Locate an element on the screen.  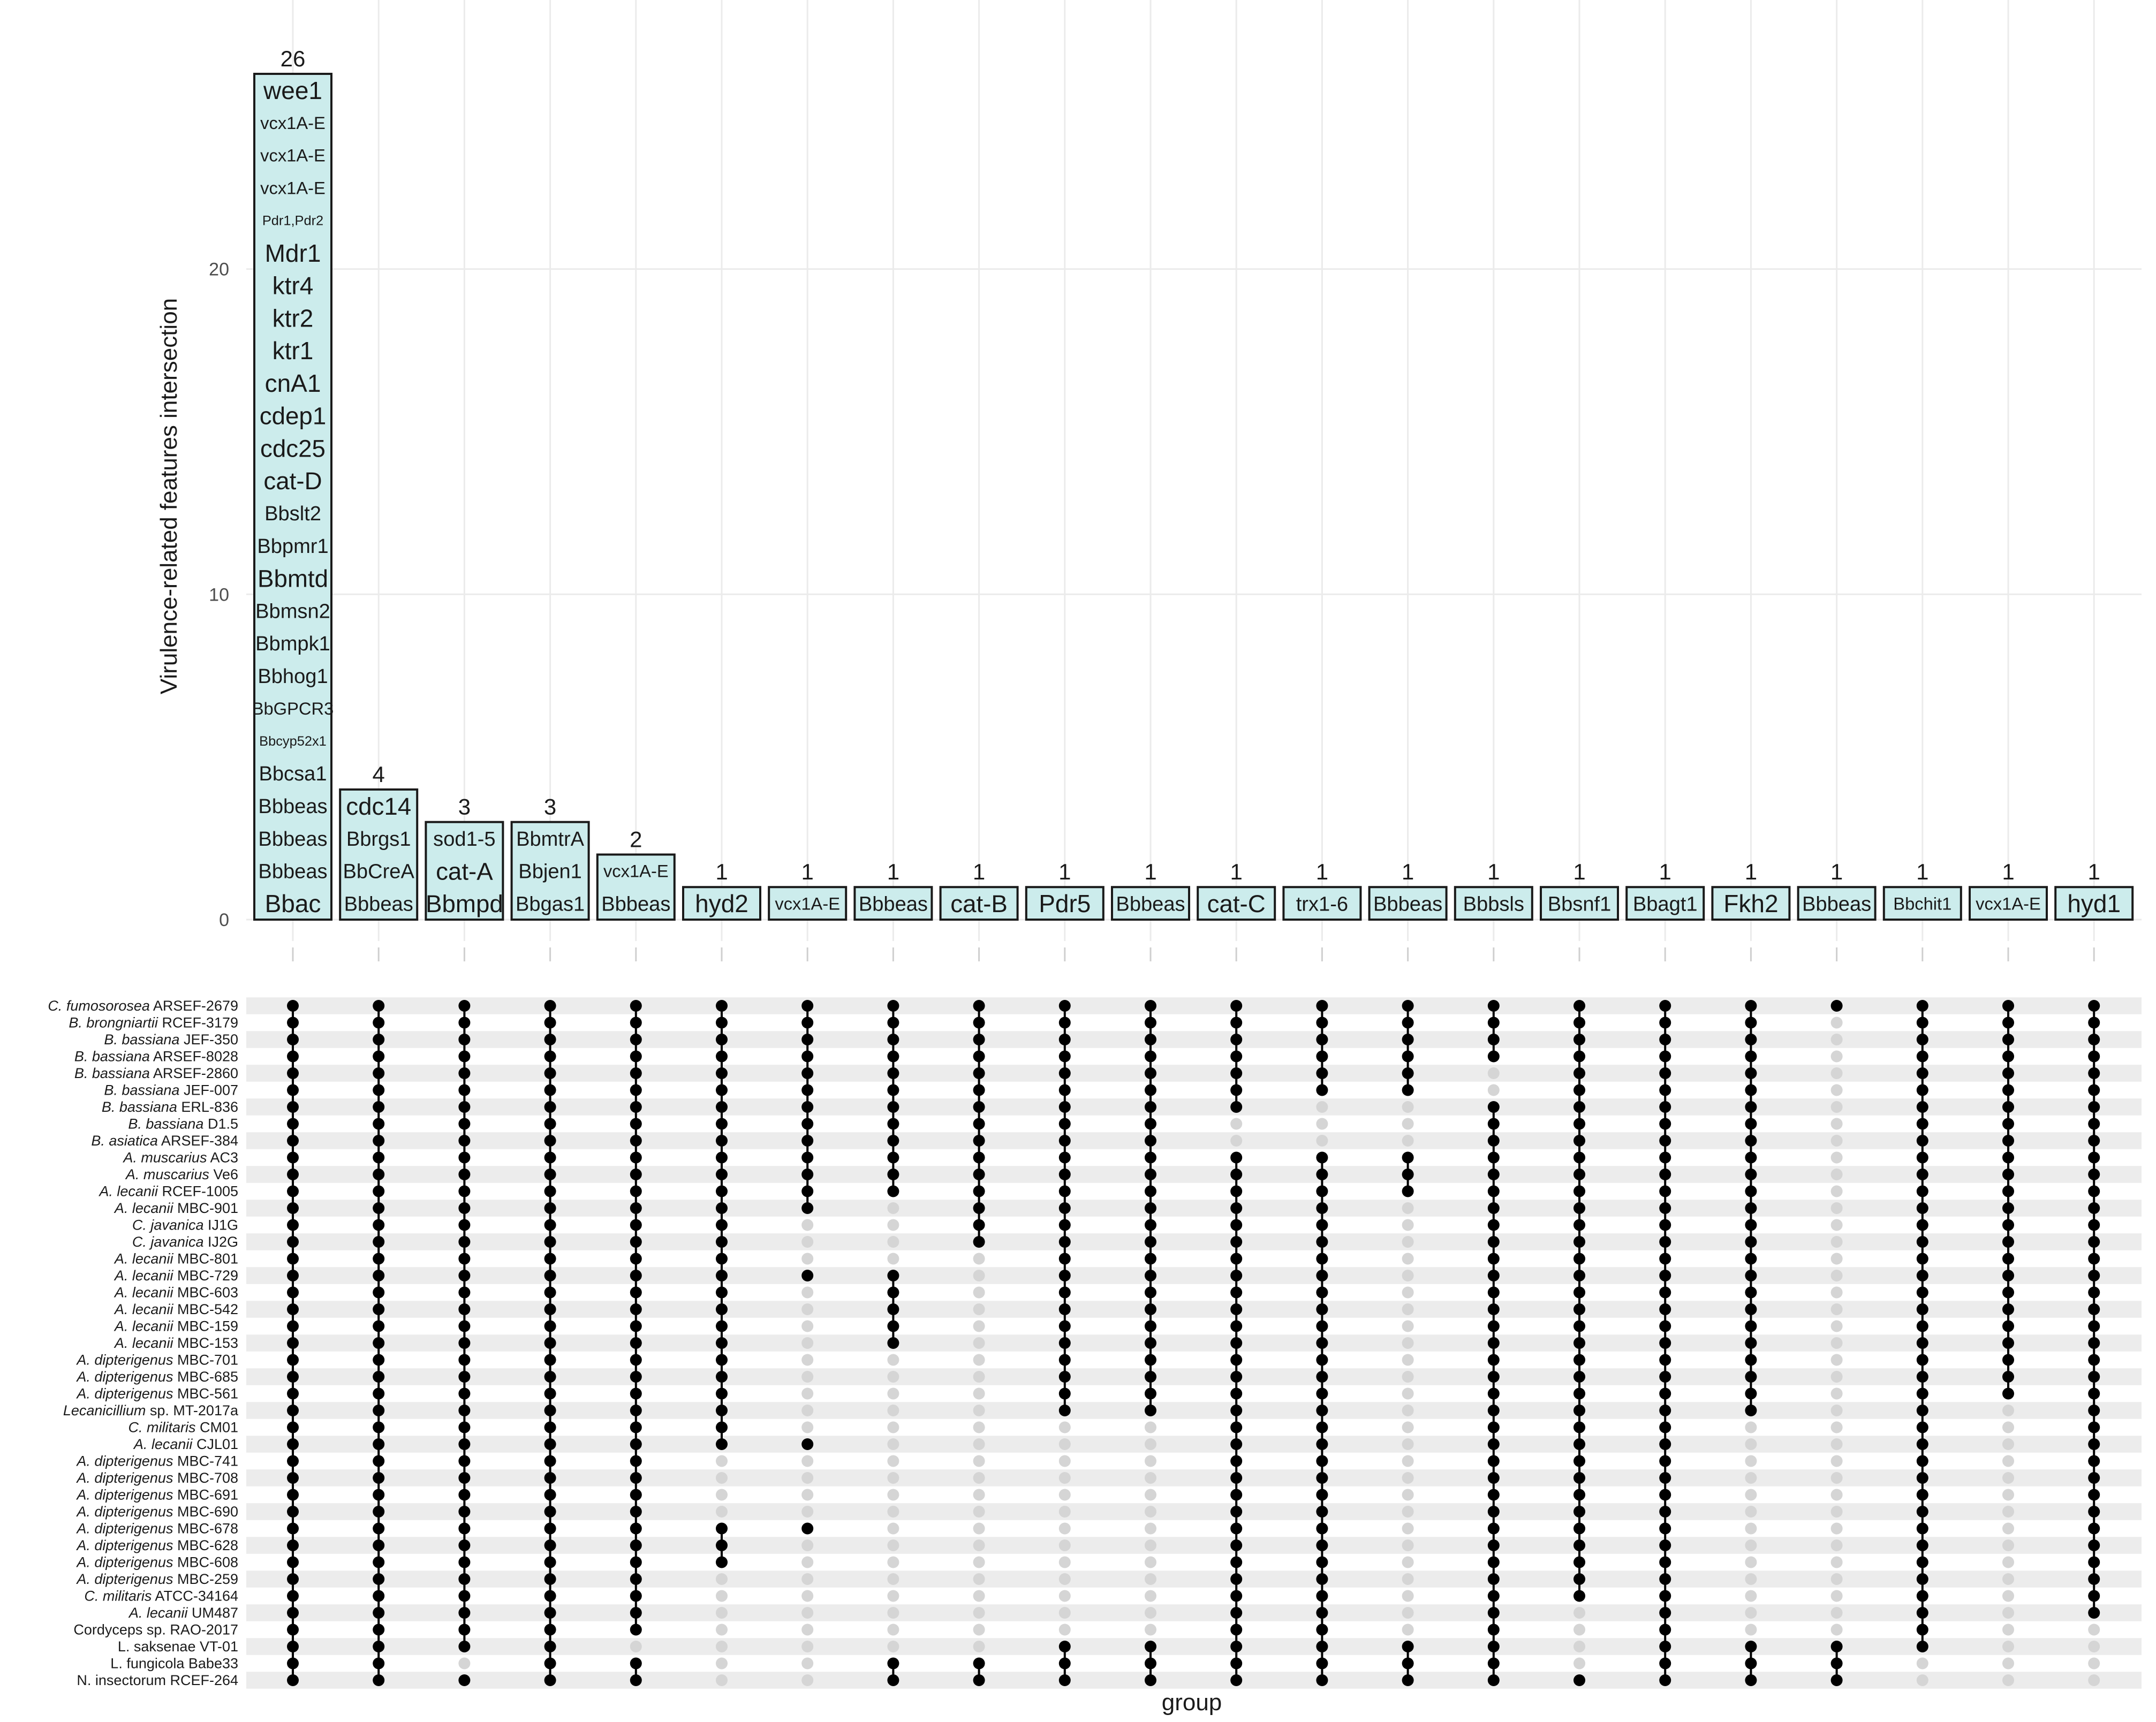
intersection-count-label: 3 is located at coordinates (464, 807).